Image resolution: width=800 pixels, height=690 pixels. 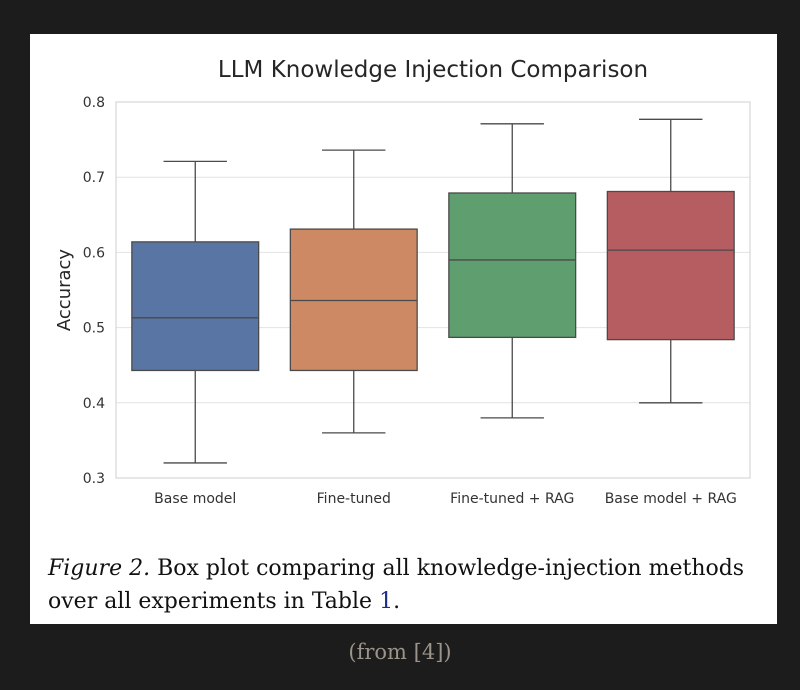 What do you see at coordinates (353, 300) in the screenshot?
I see `box-fine-tuned` at bounding box center [353, 300].